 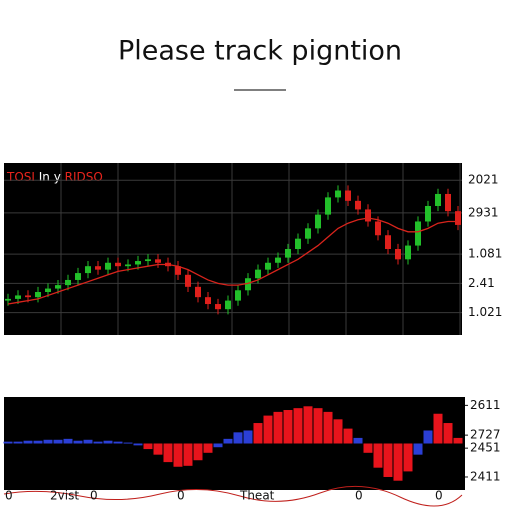 I want to click on y-tick-label: 2727, so click(x=485, y=435).